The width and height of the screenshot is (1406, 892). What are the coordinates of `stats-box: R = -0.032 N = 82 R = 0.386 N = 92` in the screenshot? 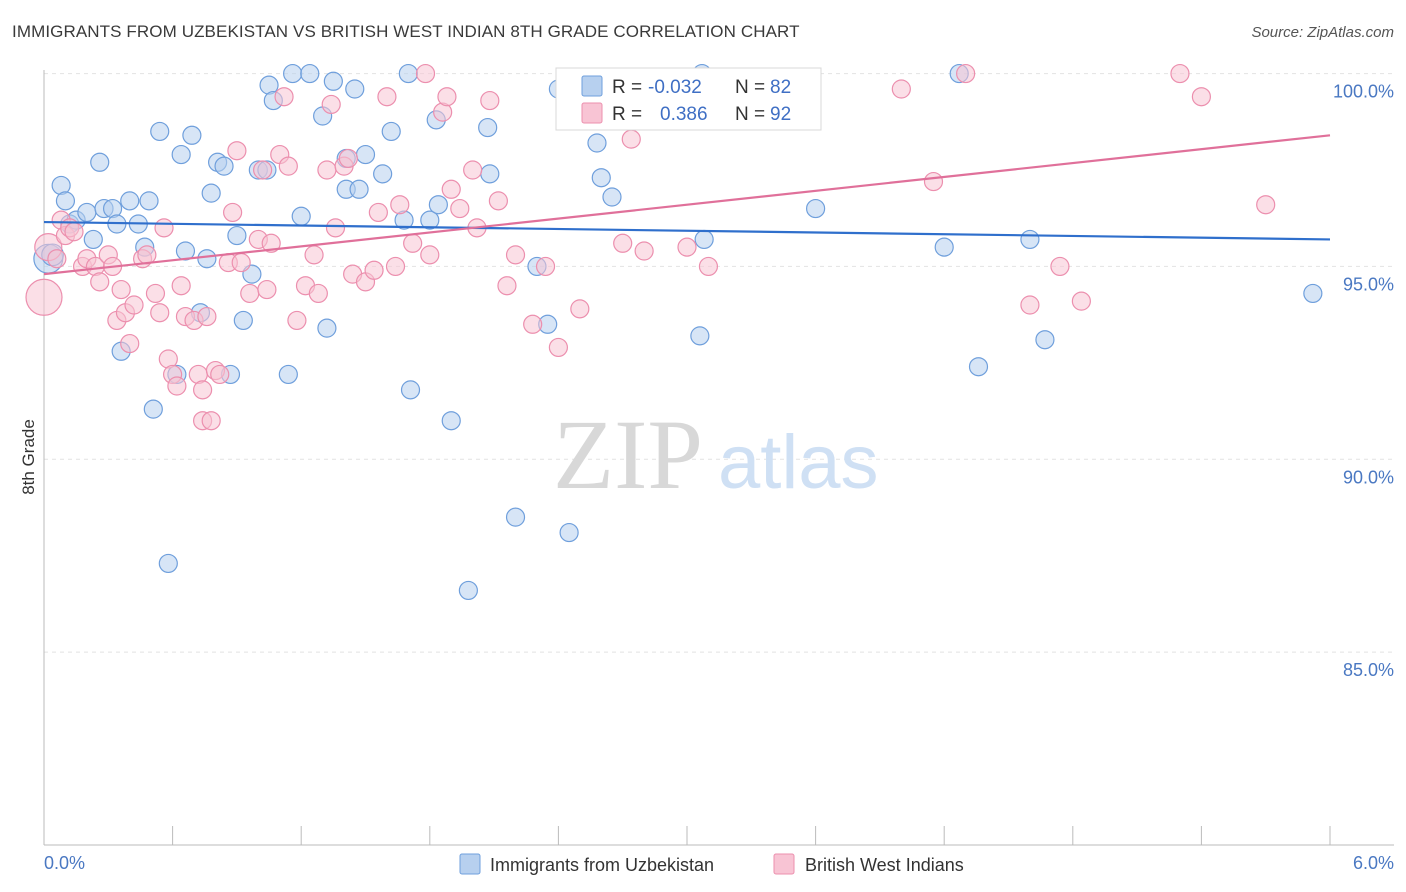 It's located at (688, 99).